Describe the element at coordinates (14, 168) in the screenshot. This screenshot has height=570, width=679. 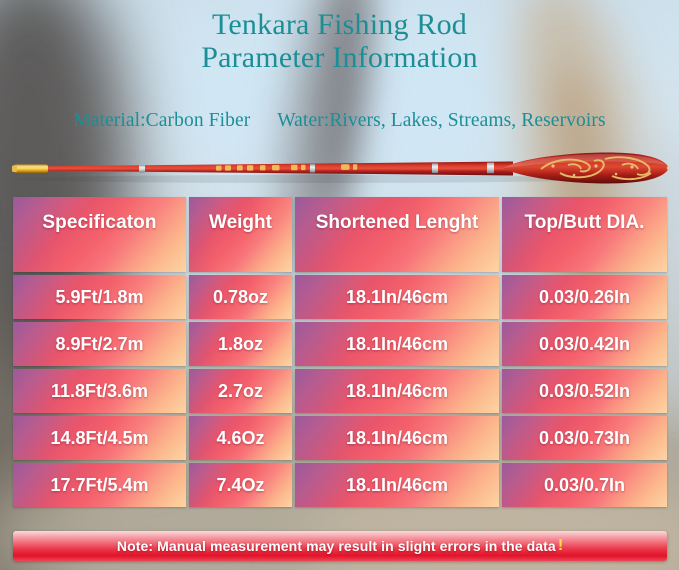
I see `rod-cap-tip` at that location.